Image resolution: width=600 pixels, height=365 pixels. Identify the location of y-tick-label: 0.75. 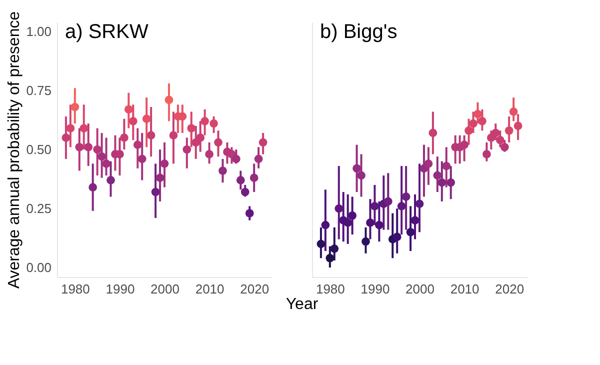
(39, 90).